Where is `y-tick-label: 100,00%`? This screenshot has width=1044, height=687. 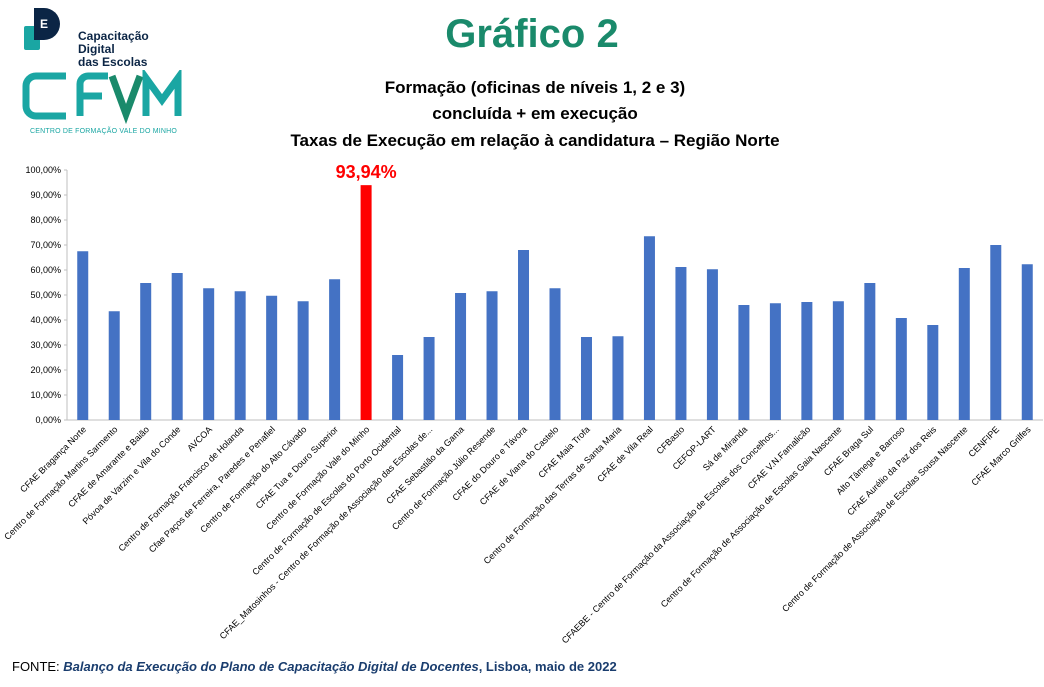 y-tick-label: 100,00% is located at coordinates (43, 170).